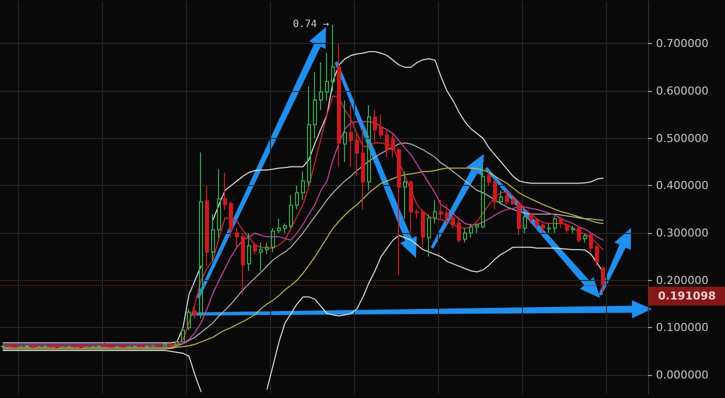 This screenshot has height=398, width=725. Describe the element at coordinates (687, 296) in the screenshot. I see `ref-line-label: 0.191098` at that location.